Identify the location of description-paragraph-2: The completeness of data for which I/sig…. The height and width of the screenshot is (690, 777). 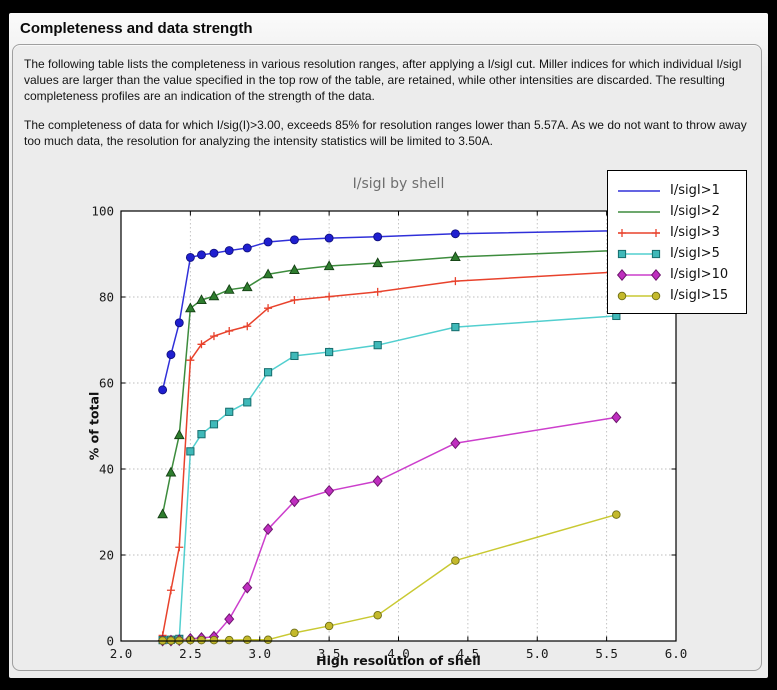
(385, 133).